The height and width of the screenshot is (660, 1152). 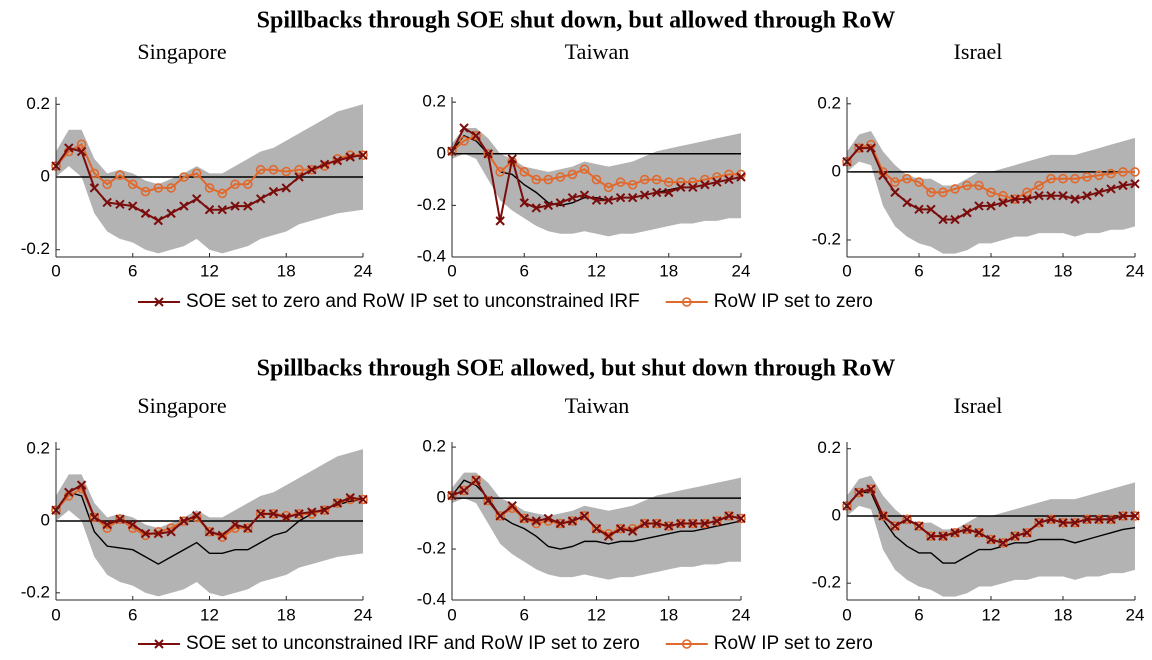 I want to click on y-tick-label: 0, so click(x=45, y=175).